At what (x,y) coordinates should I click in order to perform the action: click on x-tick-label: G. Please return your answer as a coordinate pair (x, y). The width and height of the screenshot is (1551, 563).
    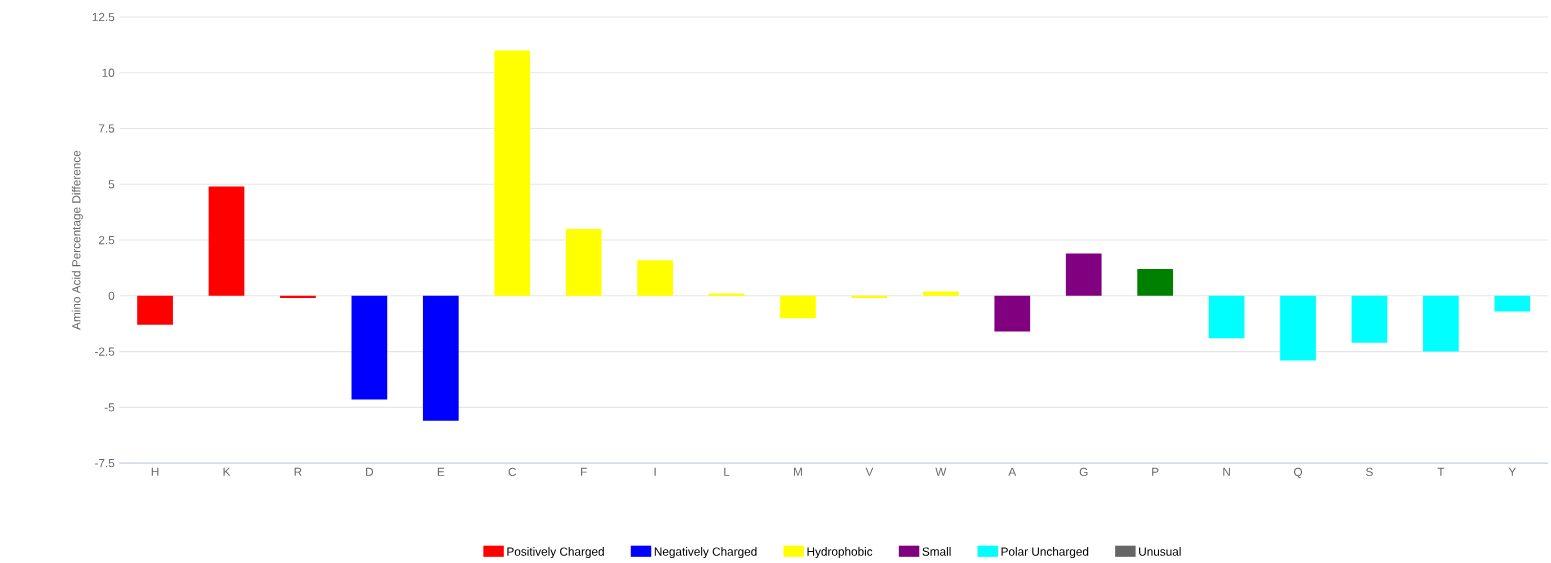
    Looking at the image, I should click on (1083, 472).